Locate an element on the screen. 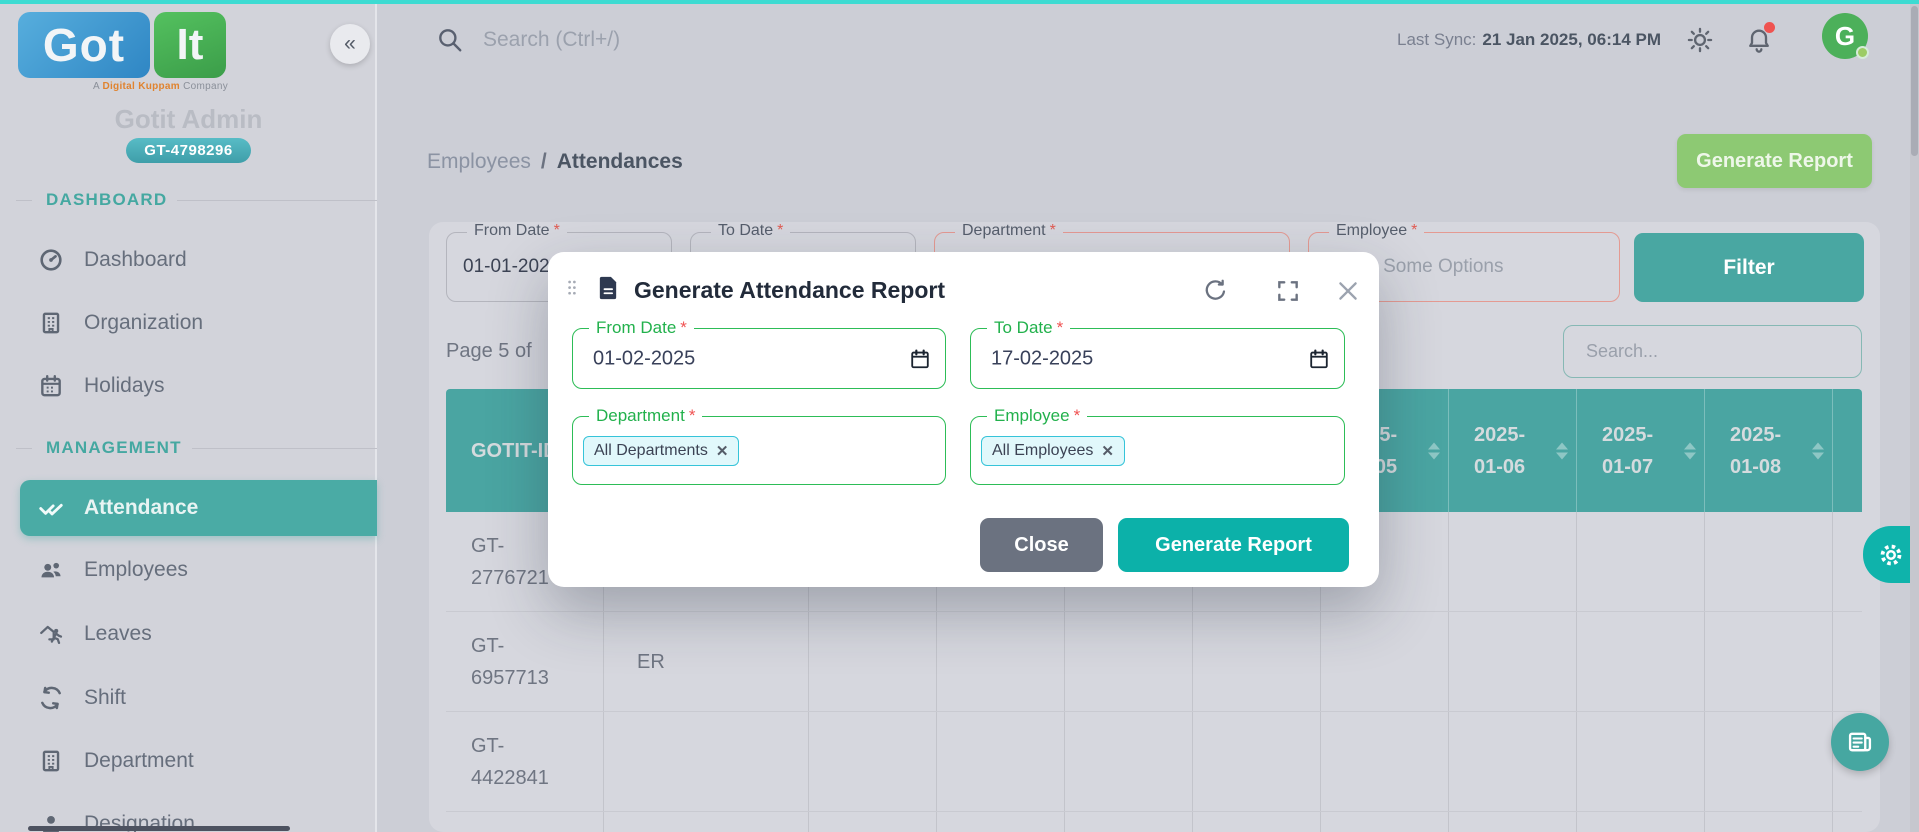  tagline-prefix: A is located at coordinates (96, 86).